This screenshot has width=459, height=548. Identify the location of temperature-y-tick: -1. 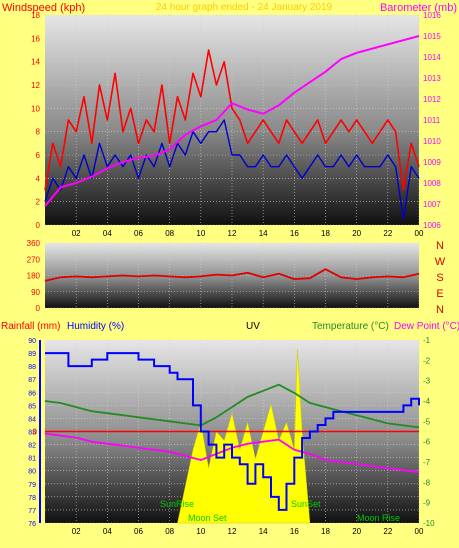
(427, 340).